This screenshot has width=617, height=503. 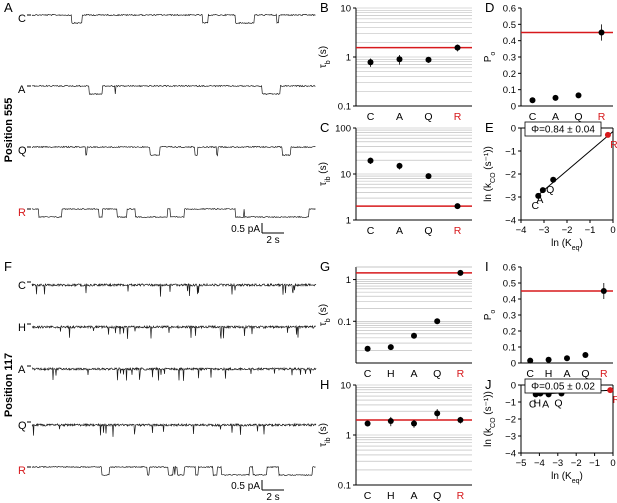 What do you see at coordinates (167, 428) in the screenshot?
I see `trace-row-F-Q: Q` at bounding box center [167, 428].